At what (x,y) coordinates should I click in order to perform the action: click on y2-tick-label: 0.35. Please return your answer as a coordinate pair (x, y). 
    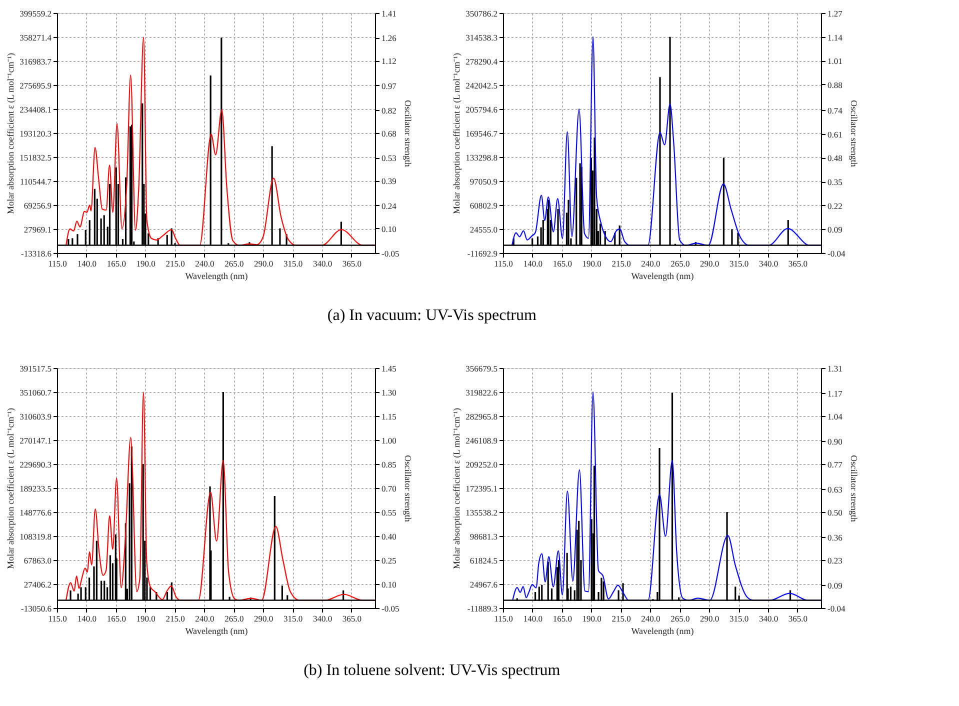
    Looking at the image, I should click on (835, 182).